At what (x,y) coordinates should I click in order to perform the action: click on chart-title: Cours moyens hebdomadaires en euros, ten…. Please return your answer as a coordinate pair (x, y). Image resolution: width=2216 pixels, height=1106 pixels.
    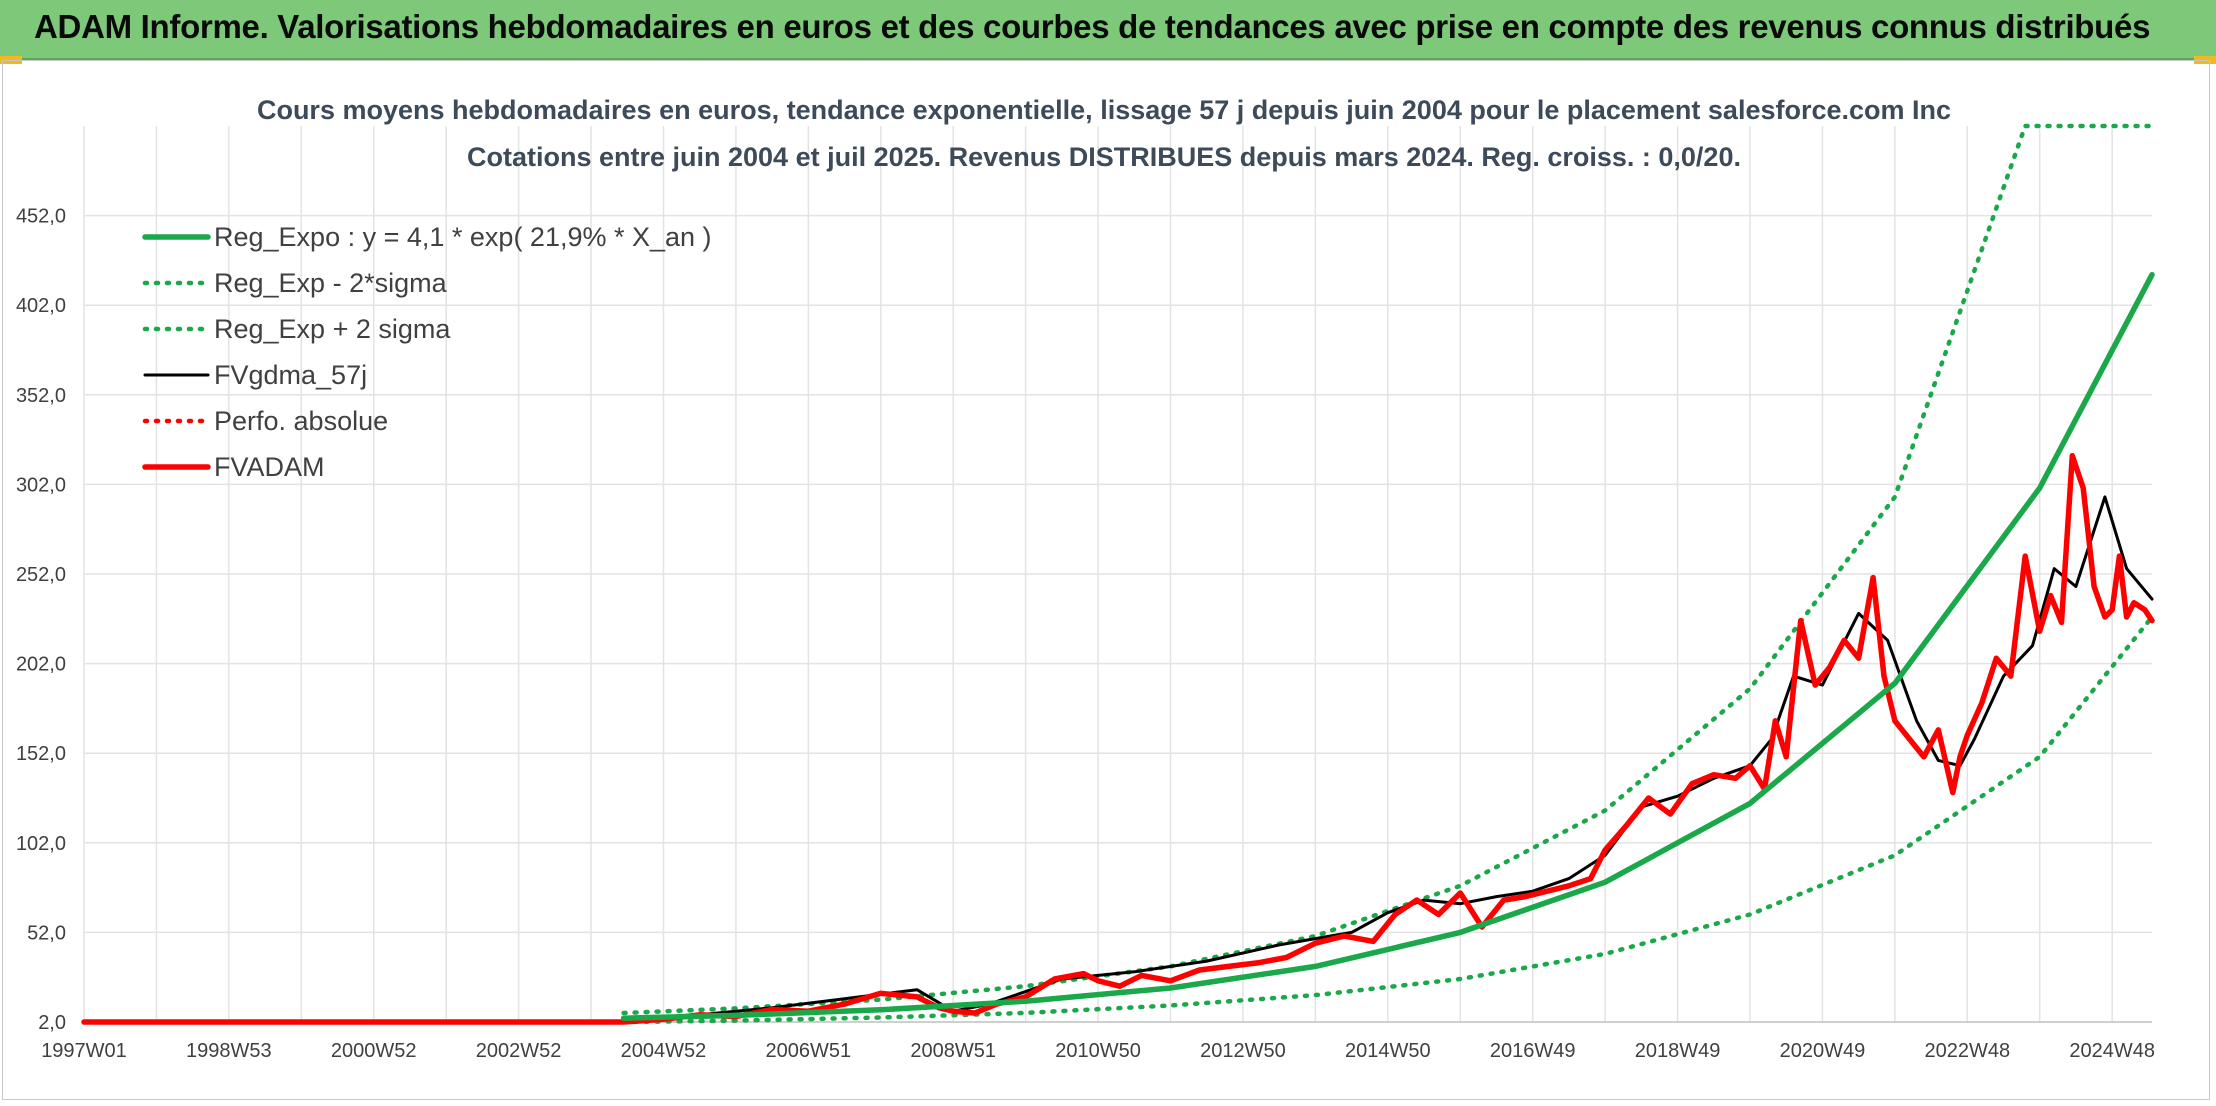
    Looking at the image, I should click on (1104, 110).